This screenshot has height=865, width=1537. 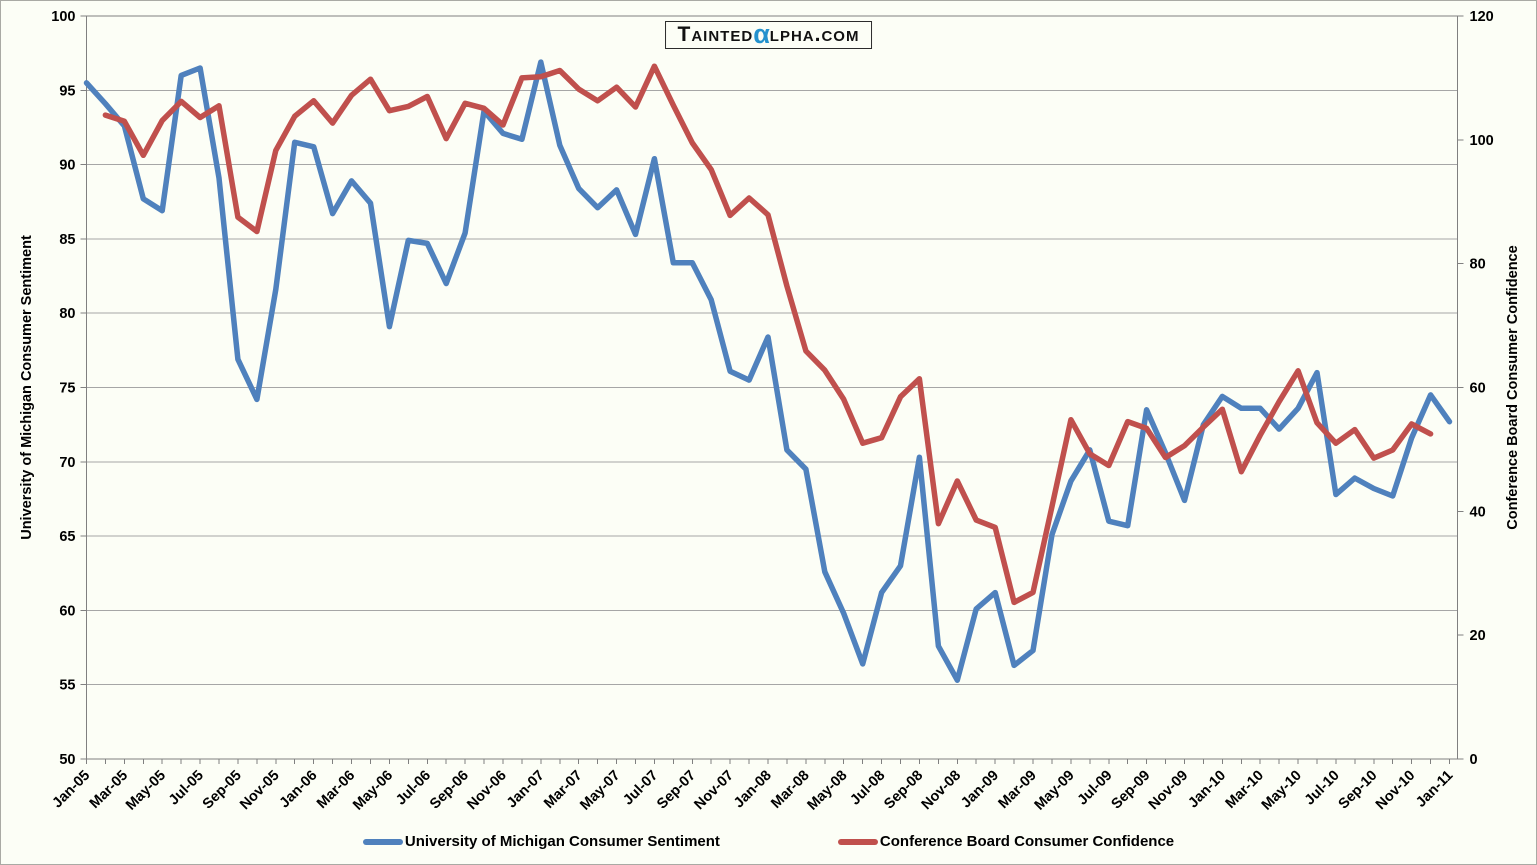 What do you see at coordinates (1513, 387) in the screenshot?
I see `right-axis-title: Conference Board Consumer Confidence` at bounding box center [1513, 387].